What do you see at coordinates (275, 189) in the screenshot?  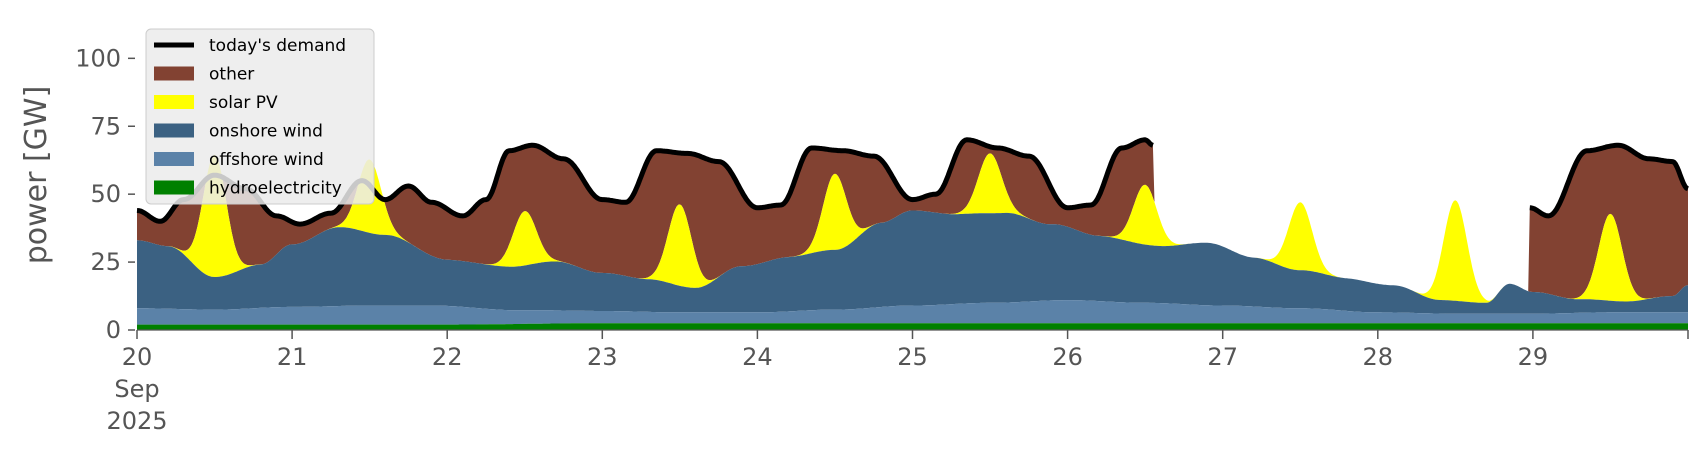 I see `legend-label-hydroelectricity: hydroelectricity` at bounding box center [275, 189].